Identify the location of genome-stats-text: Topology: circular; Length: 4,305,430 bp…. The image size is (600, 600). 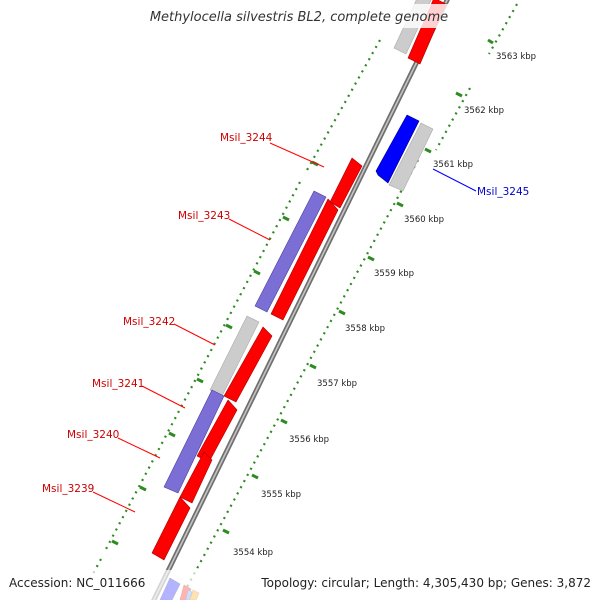
(425, 583).